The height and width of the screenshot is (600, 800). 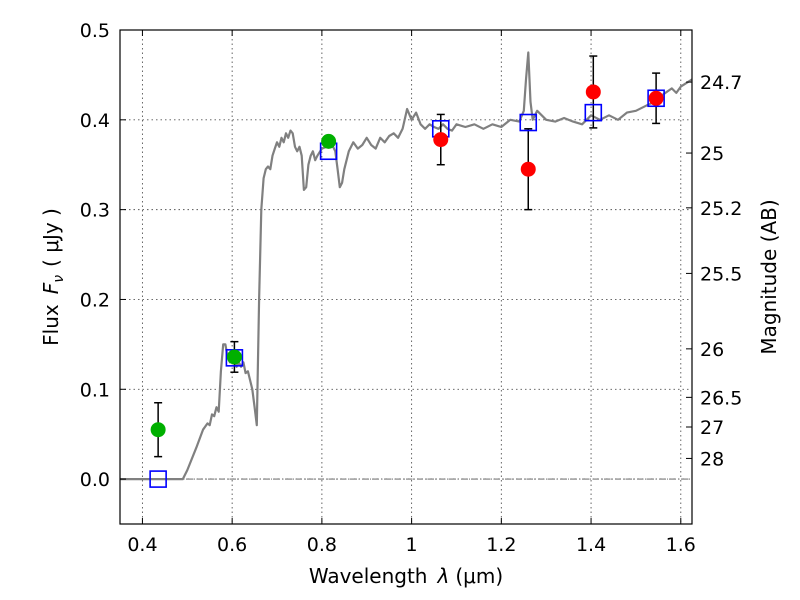 I want to click on right-tick-label: 26.5, so click(x=721, y=398).